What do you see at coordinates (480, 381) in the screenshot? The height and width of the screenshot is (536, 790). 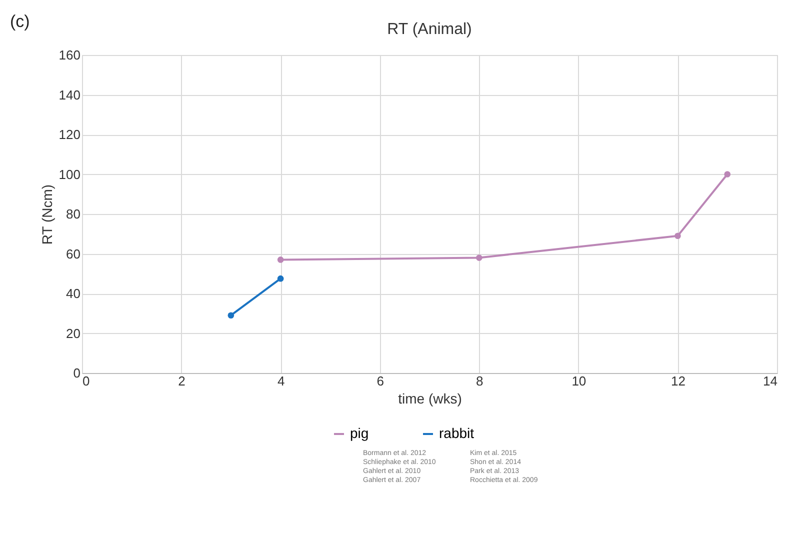 I see `x-tick-label: 8` at bounding box center [480, 381].